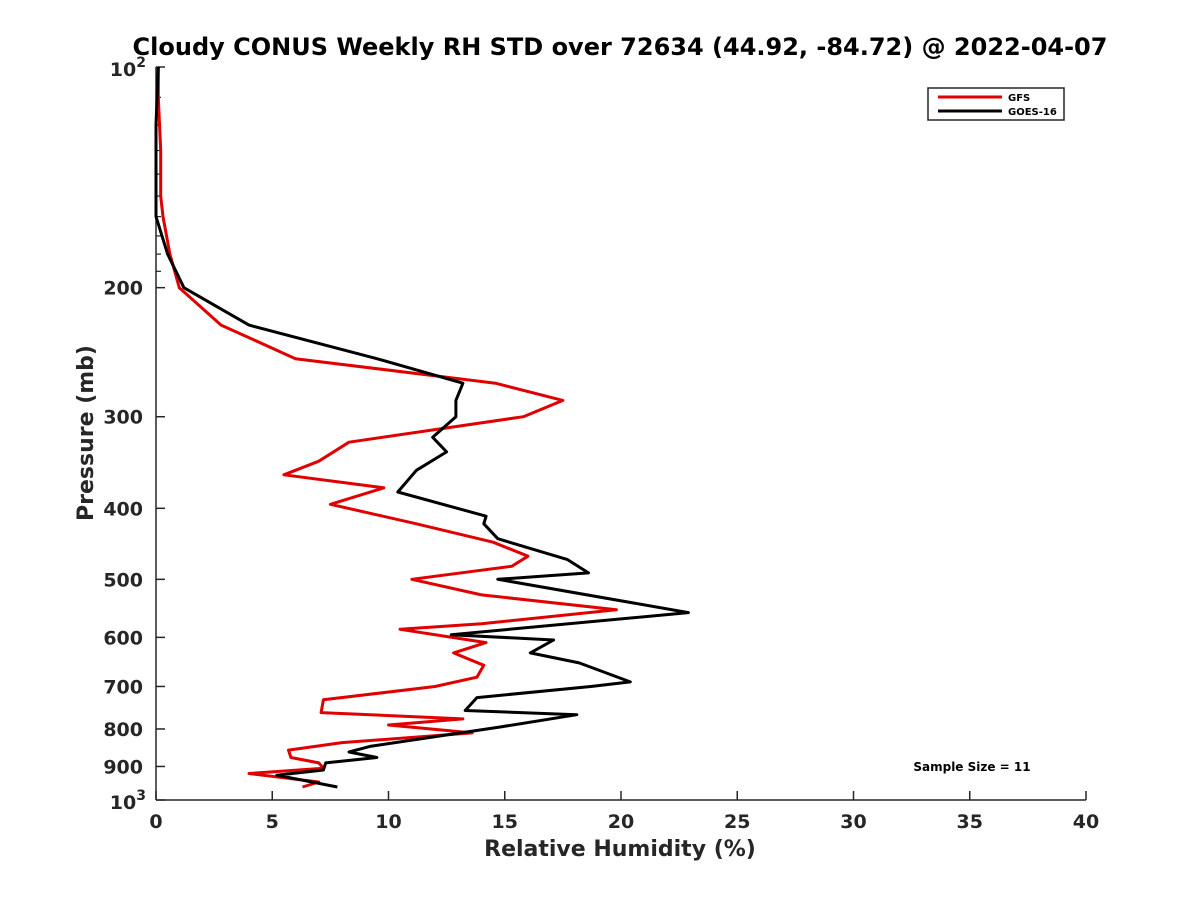 The image size is (1200, 900). I want to click on x-tick-label: 20, so click(621, 822).